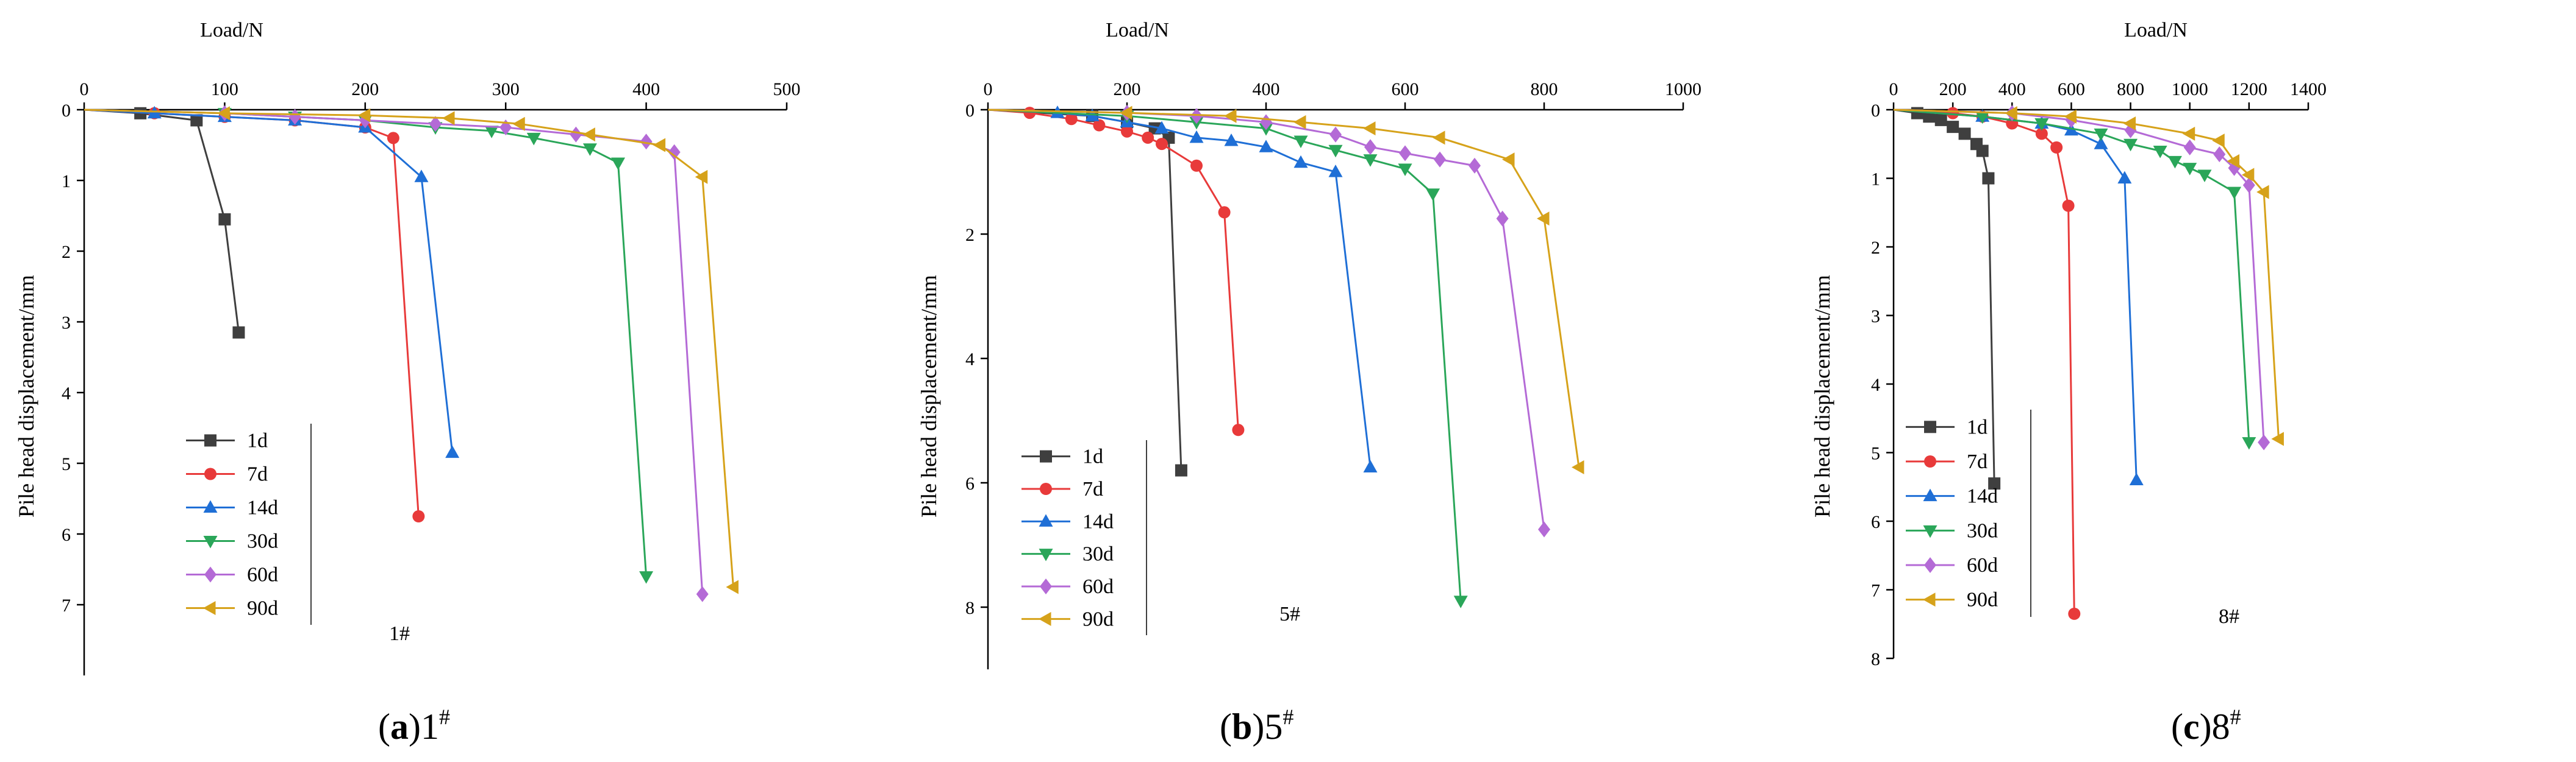 The width and height of the screenshot is (2576, 762). Describe the element at coordinates (210, 440) in the screenshot. I see `panel-a-legend-marker-1d` at that location.